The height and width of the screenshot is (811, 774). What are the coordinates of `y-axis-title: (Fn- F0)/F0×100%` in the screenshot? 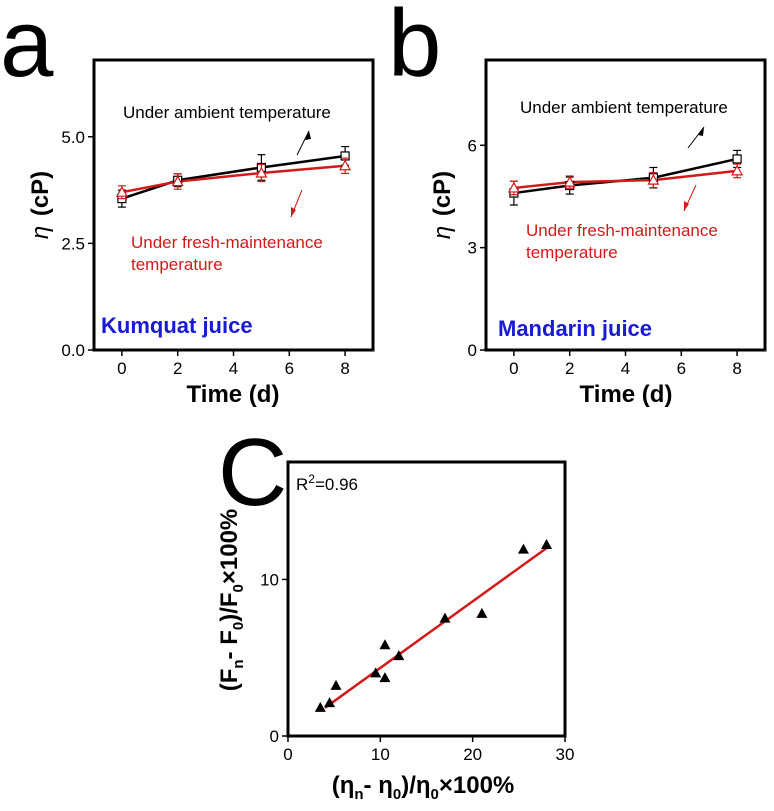 It's located at (231, 600).